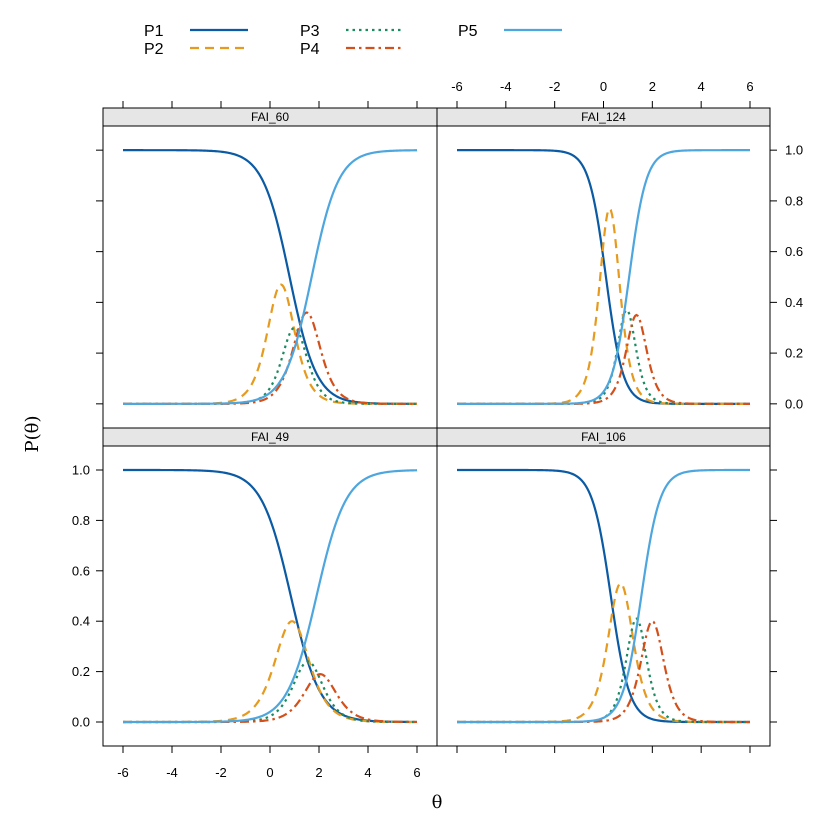 The image size is (840, 840). What do you see at coordinates (310, 31) in the screenshot?
I see `legend-label-P3: P3` at bounding box center [310, 31].